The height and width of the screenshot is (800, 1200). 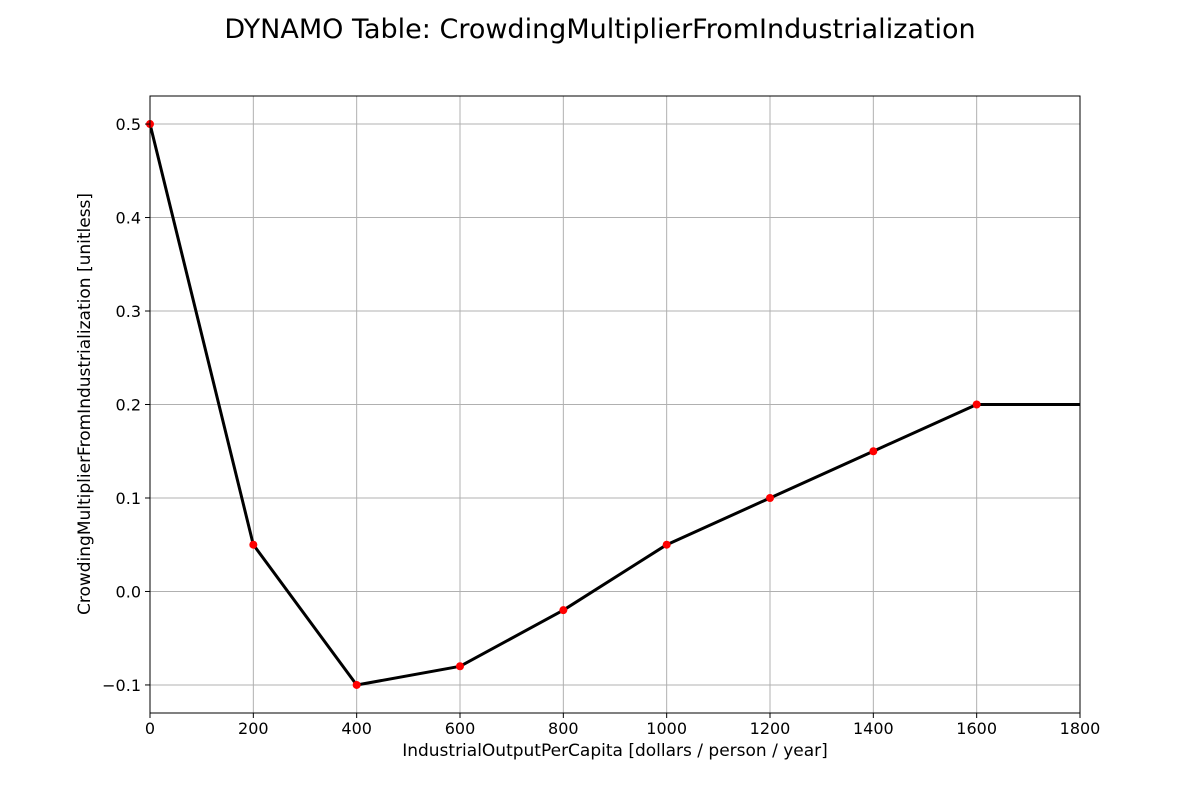 I want to click on y-tick-label: 0.3, so click(x=128, y=311).